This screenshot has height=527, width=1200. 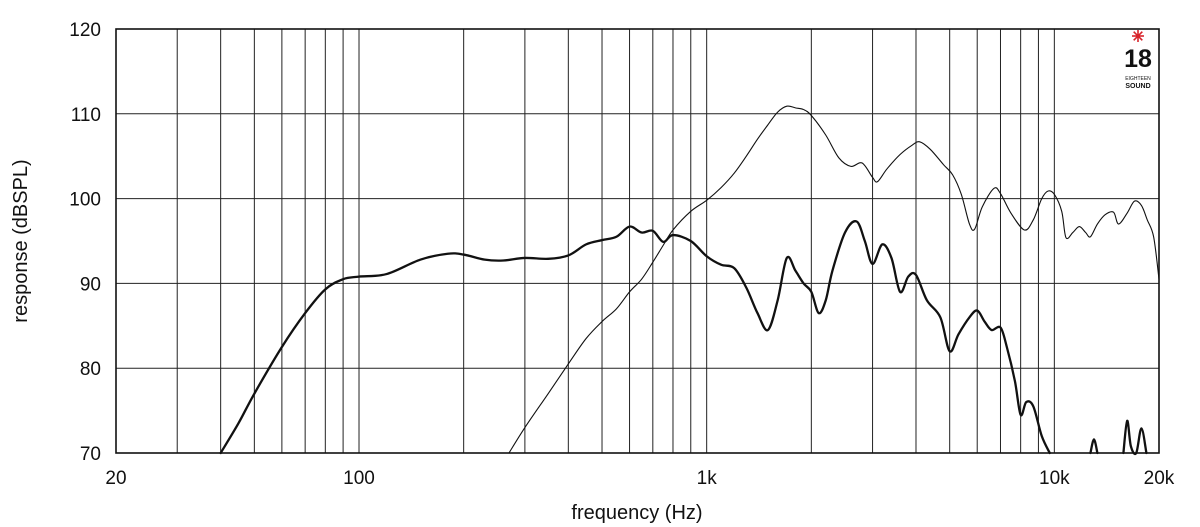 What do you see at coordinates (359, 478) in the screenshot?
I see `x-tick-label: 100` at bounding box center [359, 478].